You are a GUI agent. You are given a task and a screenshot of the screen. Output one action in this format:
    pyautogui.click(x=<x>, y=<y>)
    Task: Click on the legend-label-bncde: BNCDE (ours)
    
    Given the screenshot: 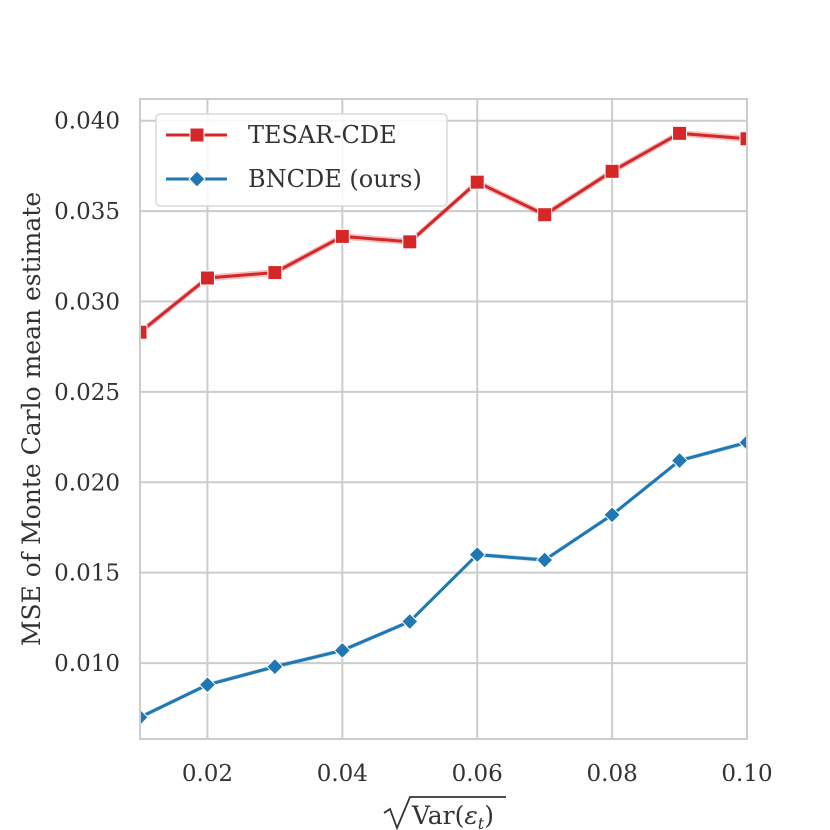 What is the action you would take?
    pyautogui.click(x=335, y=179)
    